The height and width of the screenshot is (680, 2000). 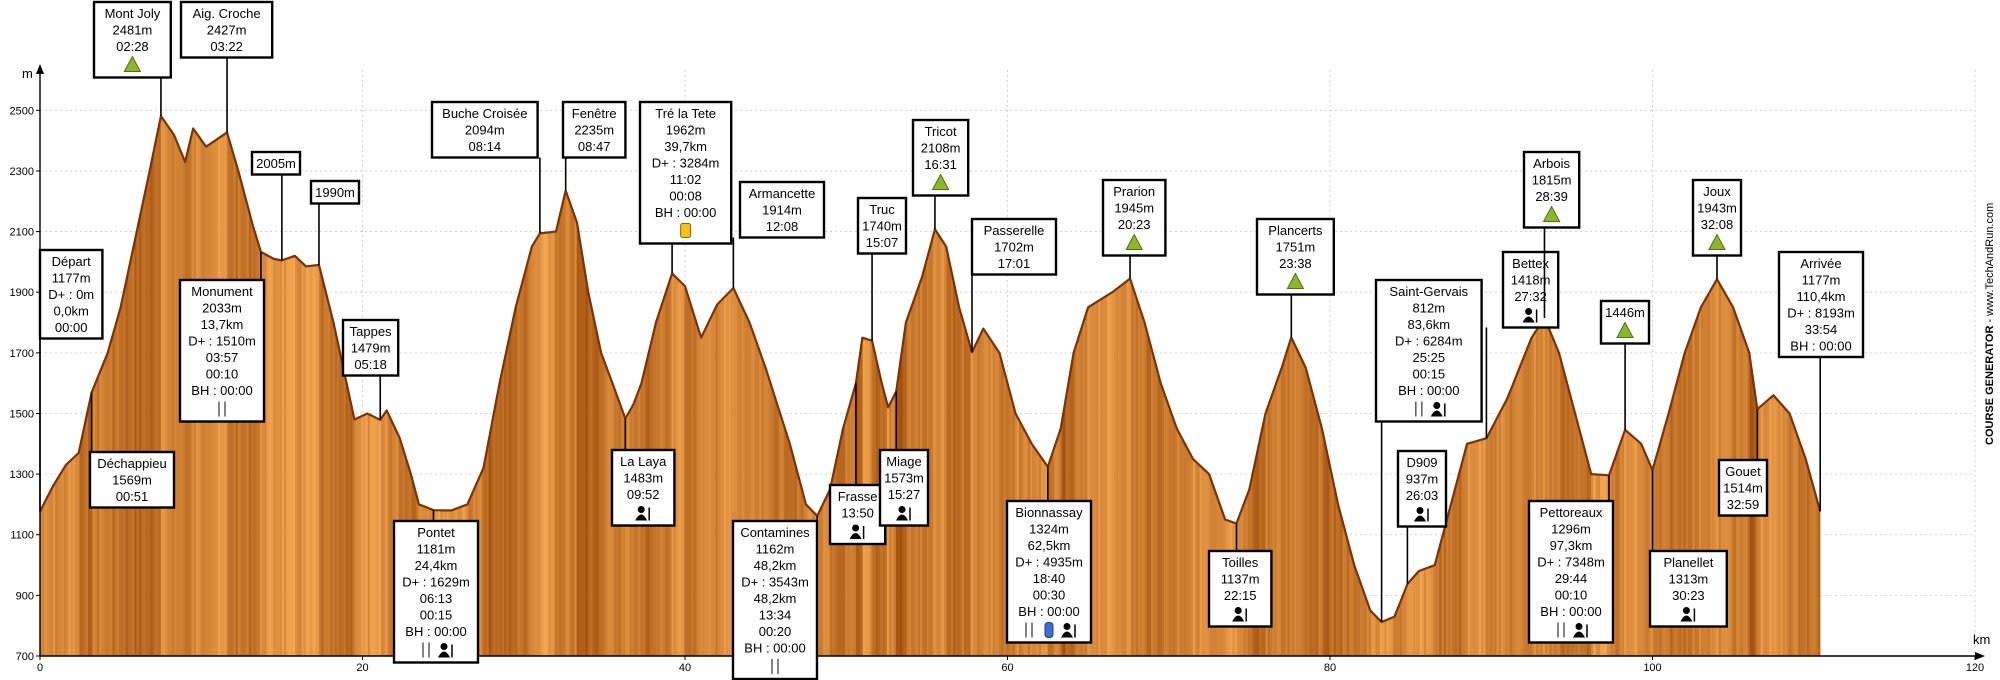 I want to click on waypoint-text: 1177m, so click(x=1821, y=280).